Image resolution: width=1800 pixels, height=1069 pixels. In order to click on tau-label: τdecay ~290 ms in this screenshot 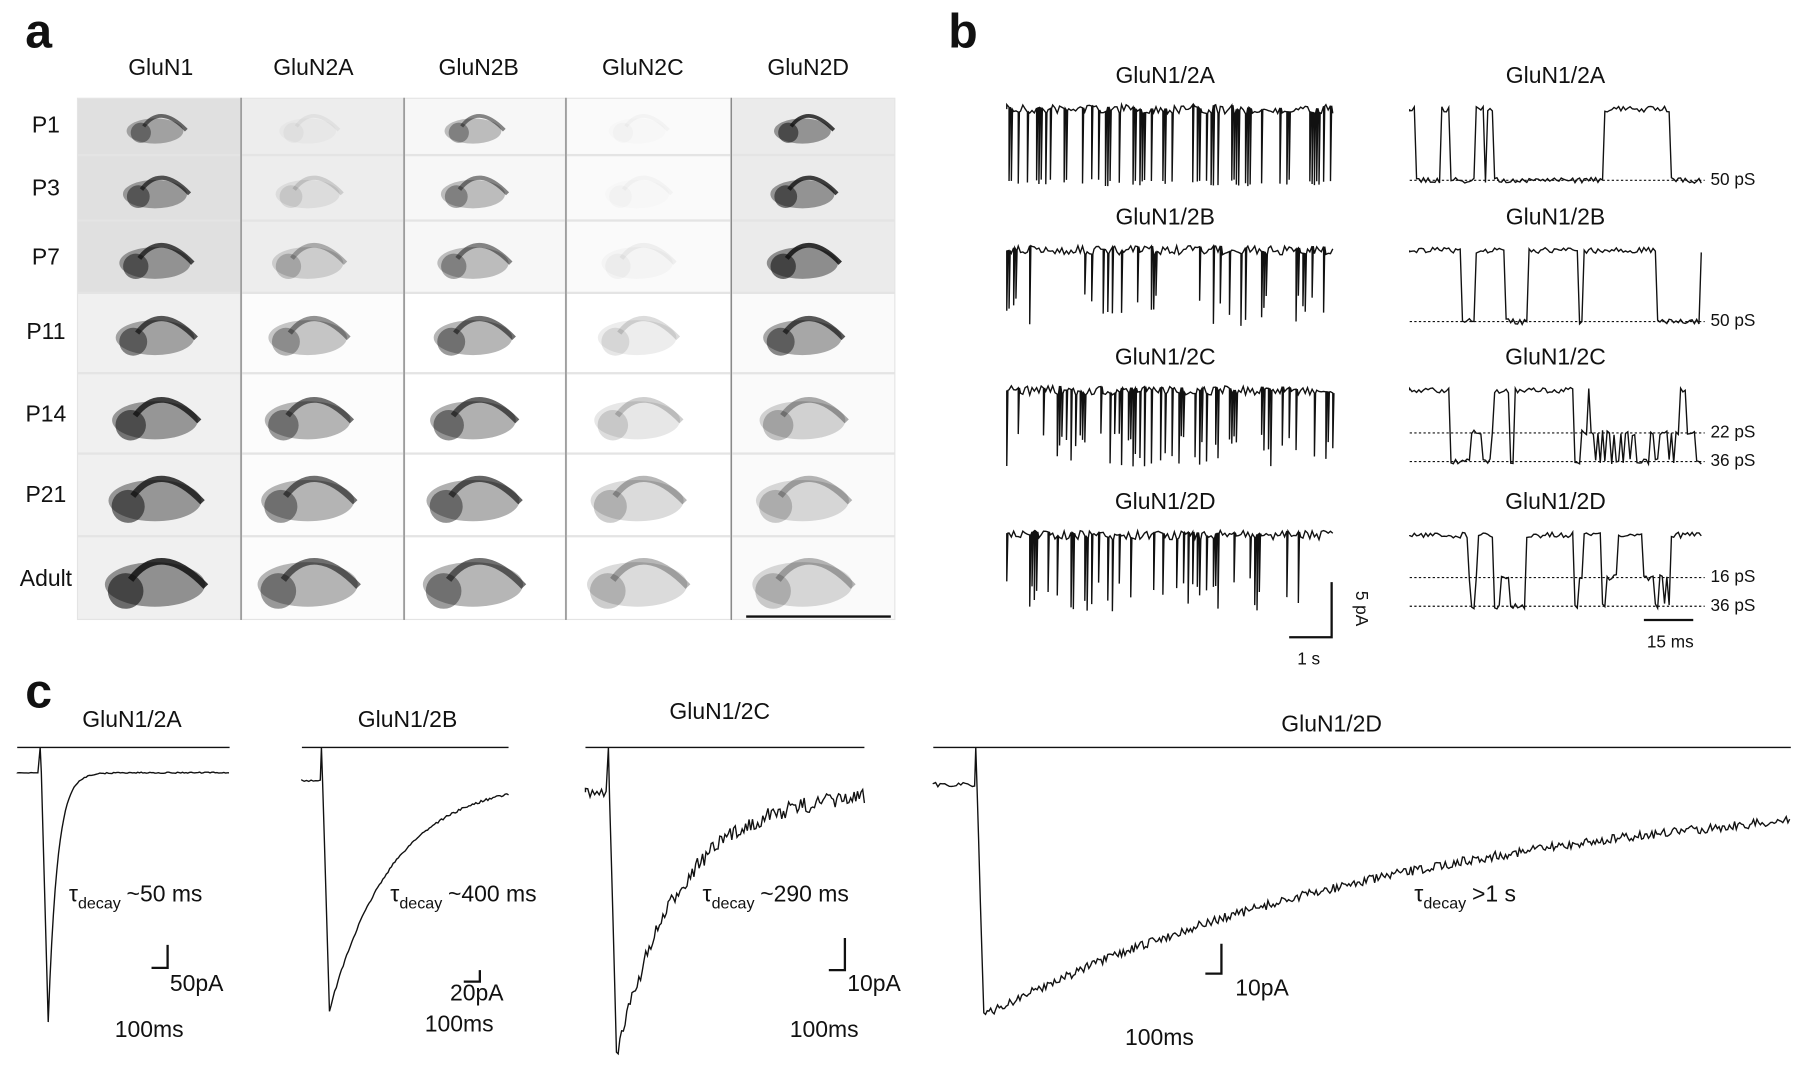, I will do `click(776, 897)`.